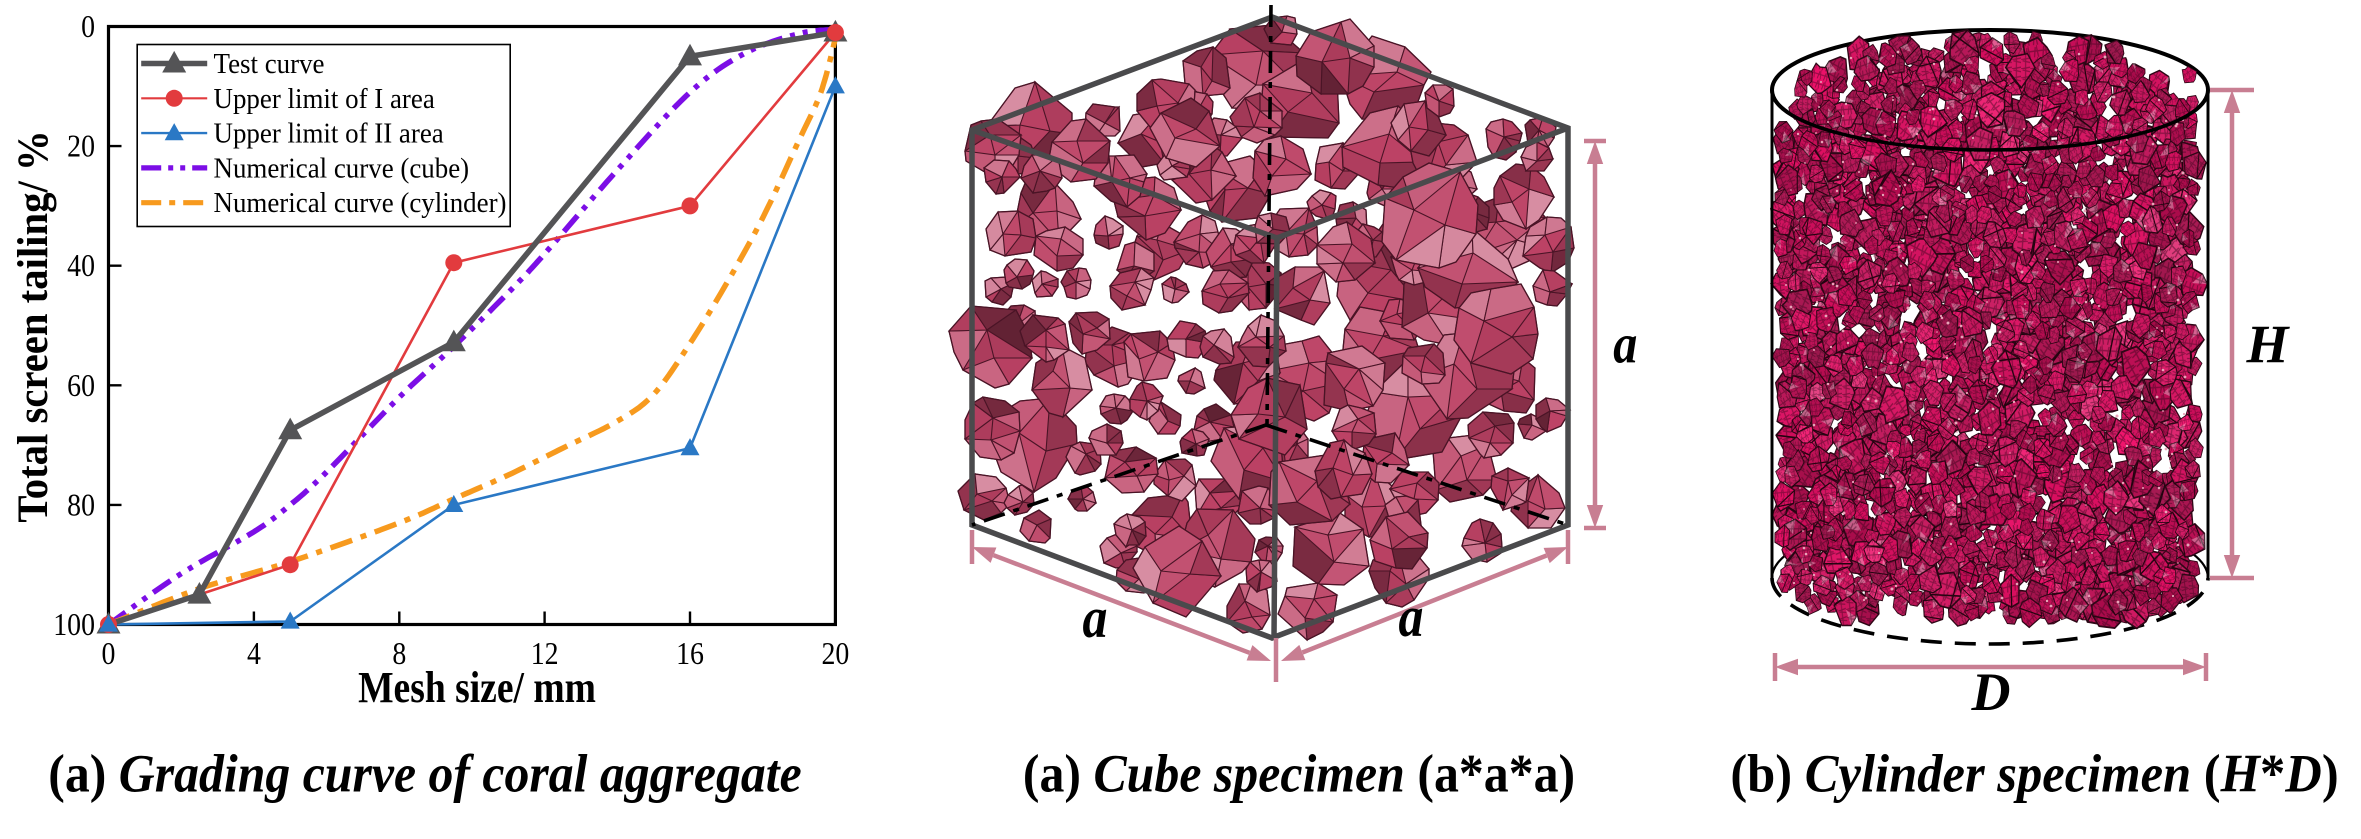 The height and width of the screenshot is (839, 2361). Describe the element at coordinates (81, 505) in the screenshot. I see `svg-text: 80` at that location.